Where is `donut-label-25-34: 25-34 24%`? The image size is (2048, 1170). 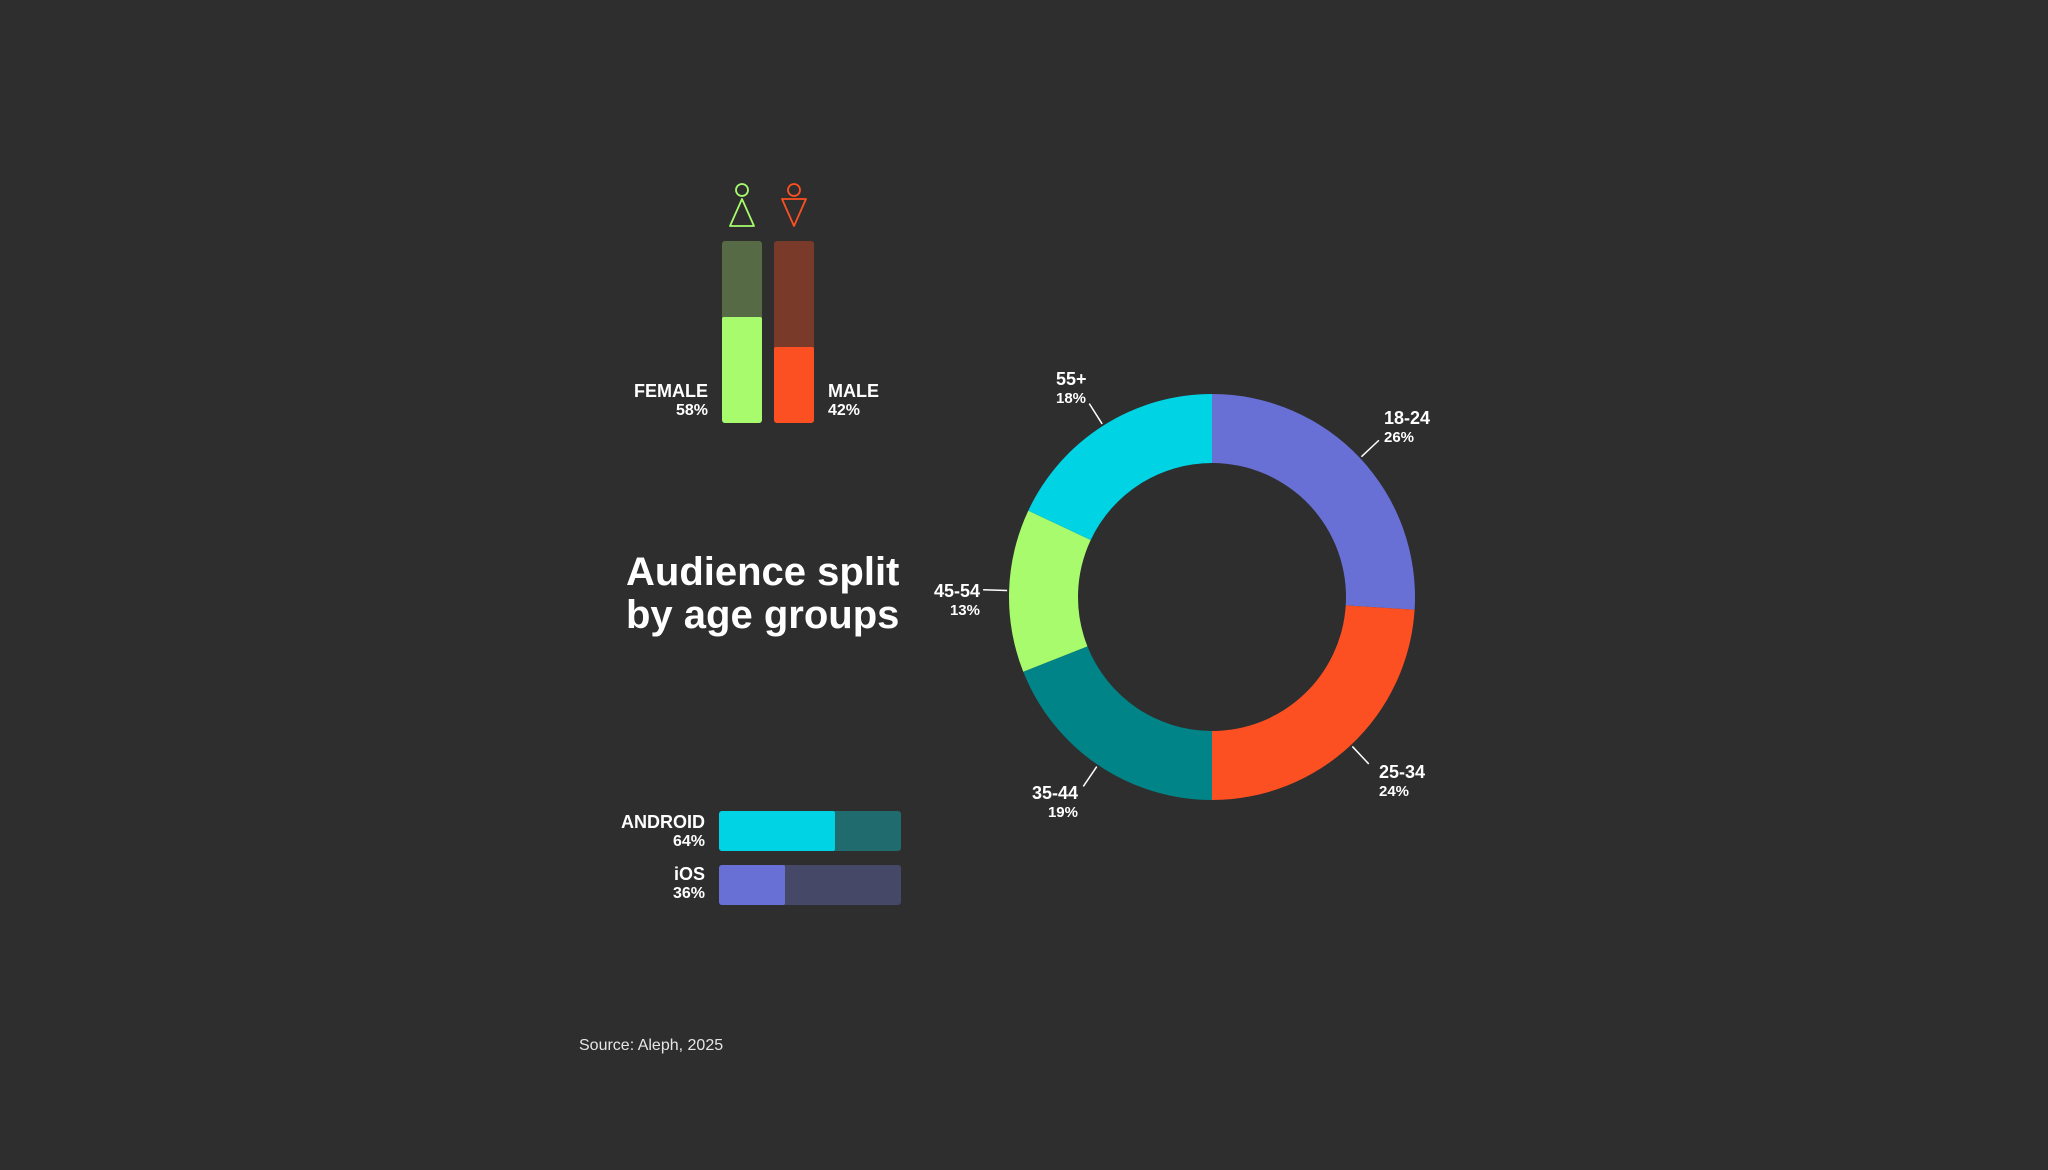
donut-label-25-34: 25-34 24% is located at coordinates (1429, 782).